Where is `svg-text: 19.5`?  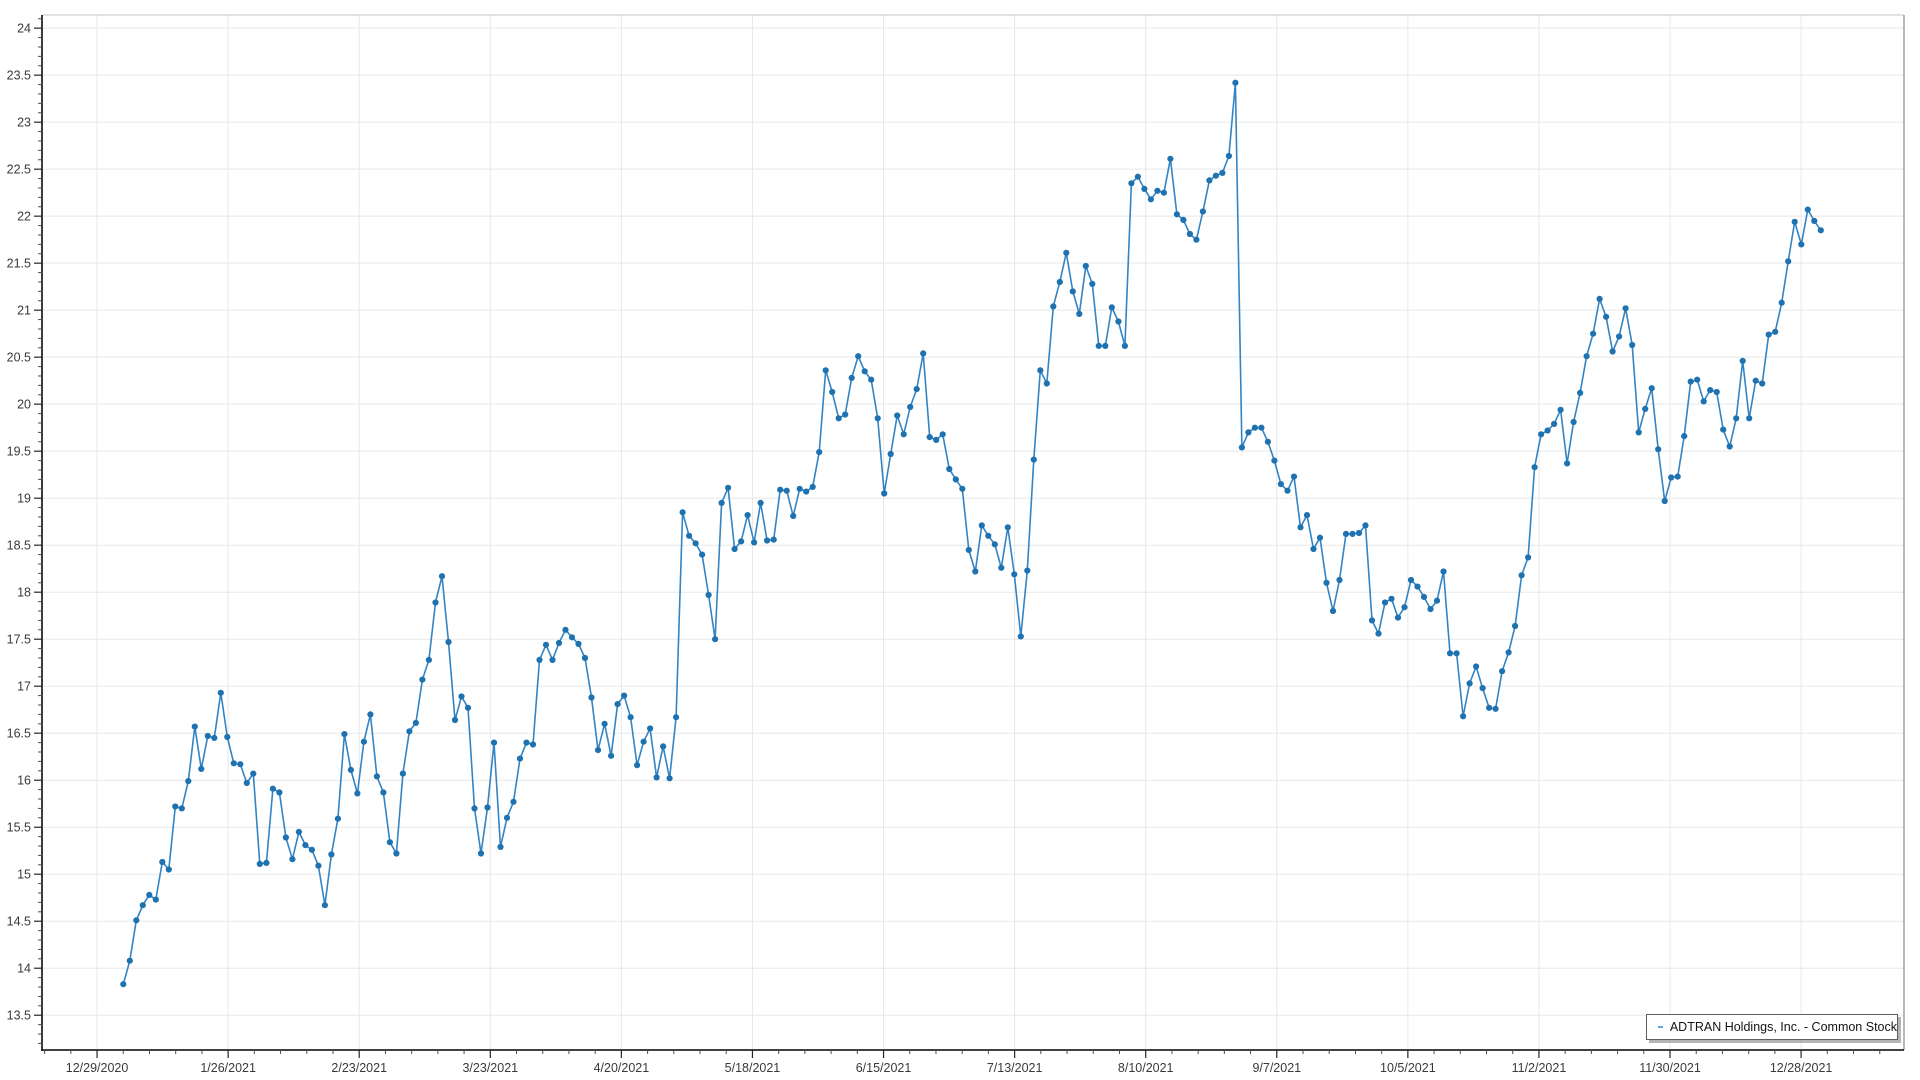 svg-text: 19.5 is located at coordinates (19, 452).